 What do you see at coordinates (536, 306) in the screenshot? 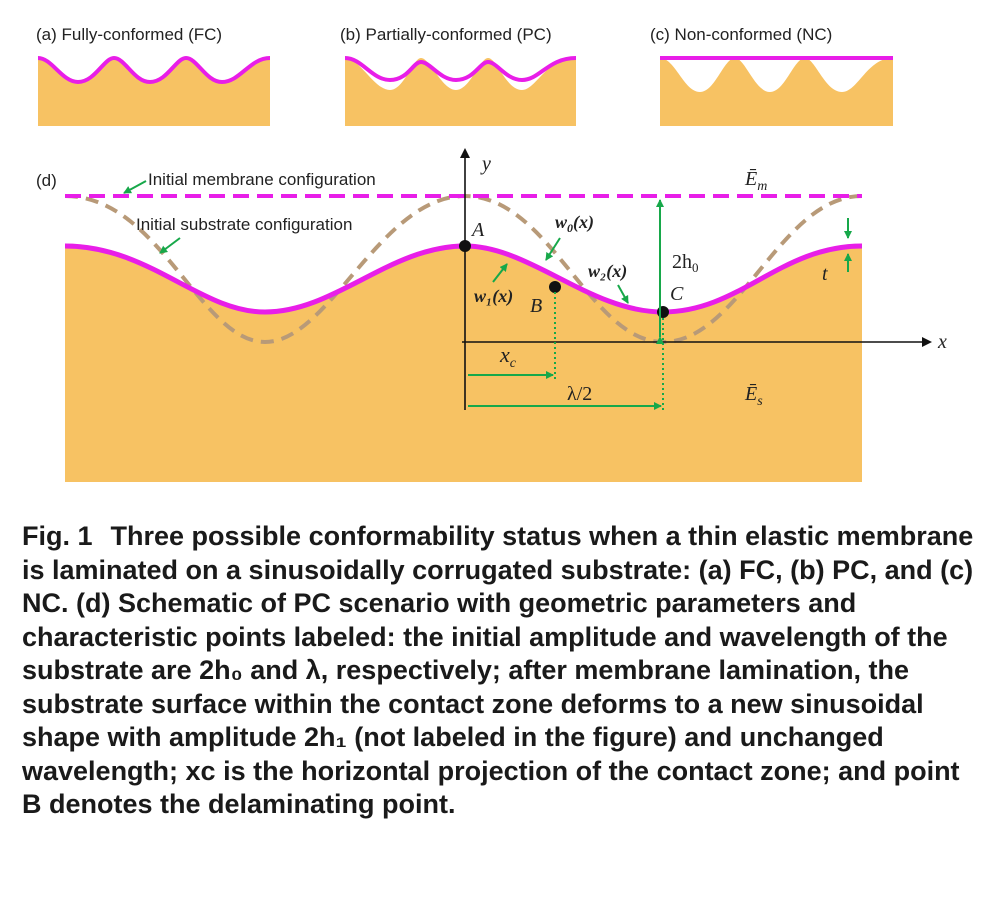
I see `point-b-label: B` at bounding box center [536, 306].